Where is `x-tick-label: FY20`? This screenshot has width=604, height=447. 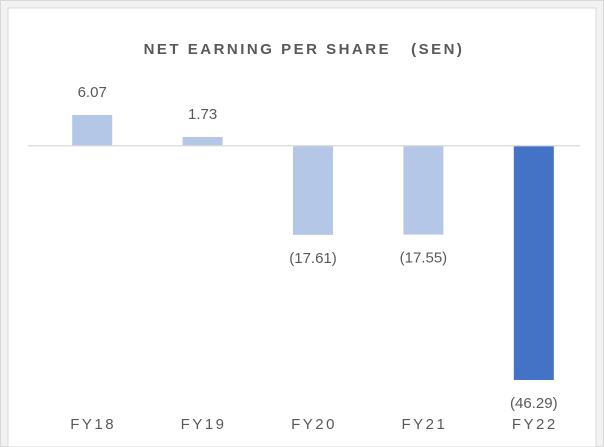 x-tick-label: FY20 is located at coordinates (314, 424).